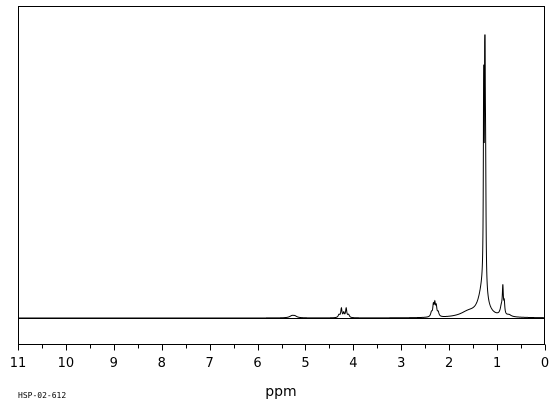  What do you see at coordinates (42, 395) in the screenshot?
I see `spectrum-code-label: HSP-02-612` at bounding box center [42, 395].